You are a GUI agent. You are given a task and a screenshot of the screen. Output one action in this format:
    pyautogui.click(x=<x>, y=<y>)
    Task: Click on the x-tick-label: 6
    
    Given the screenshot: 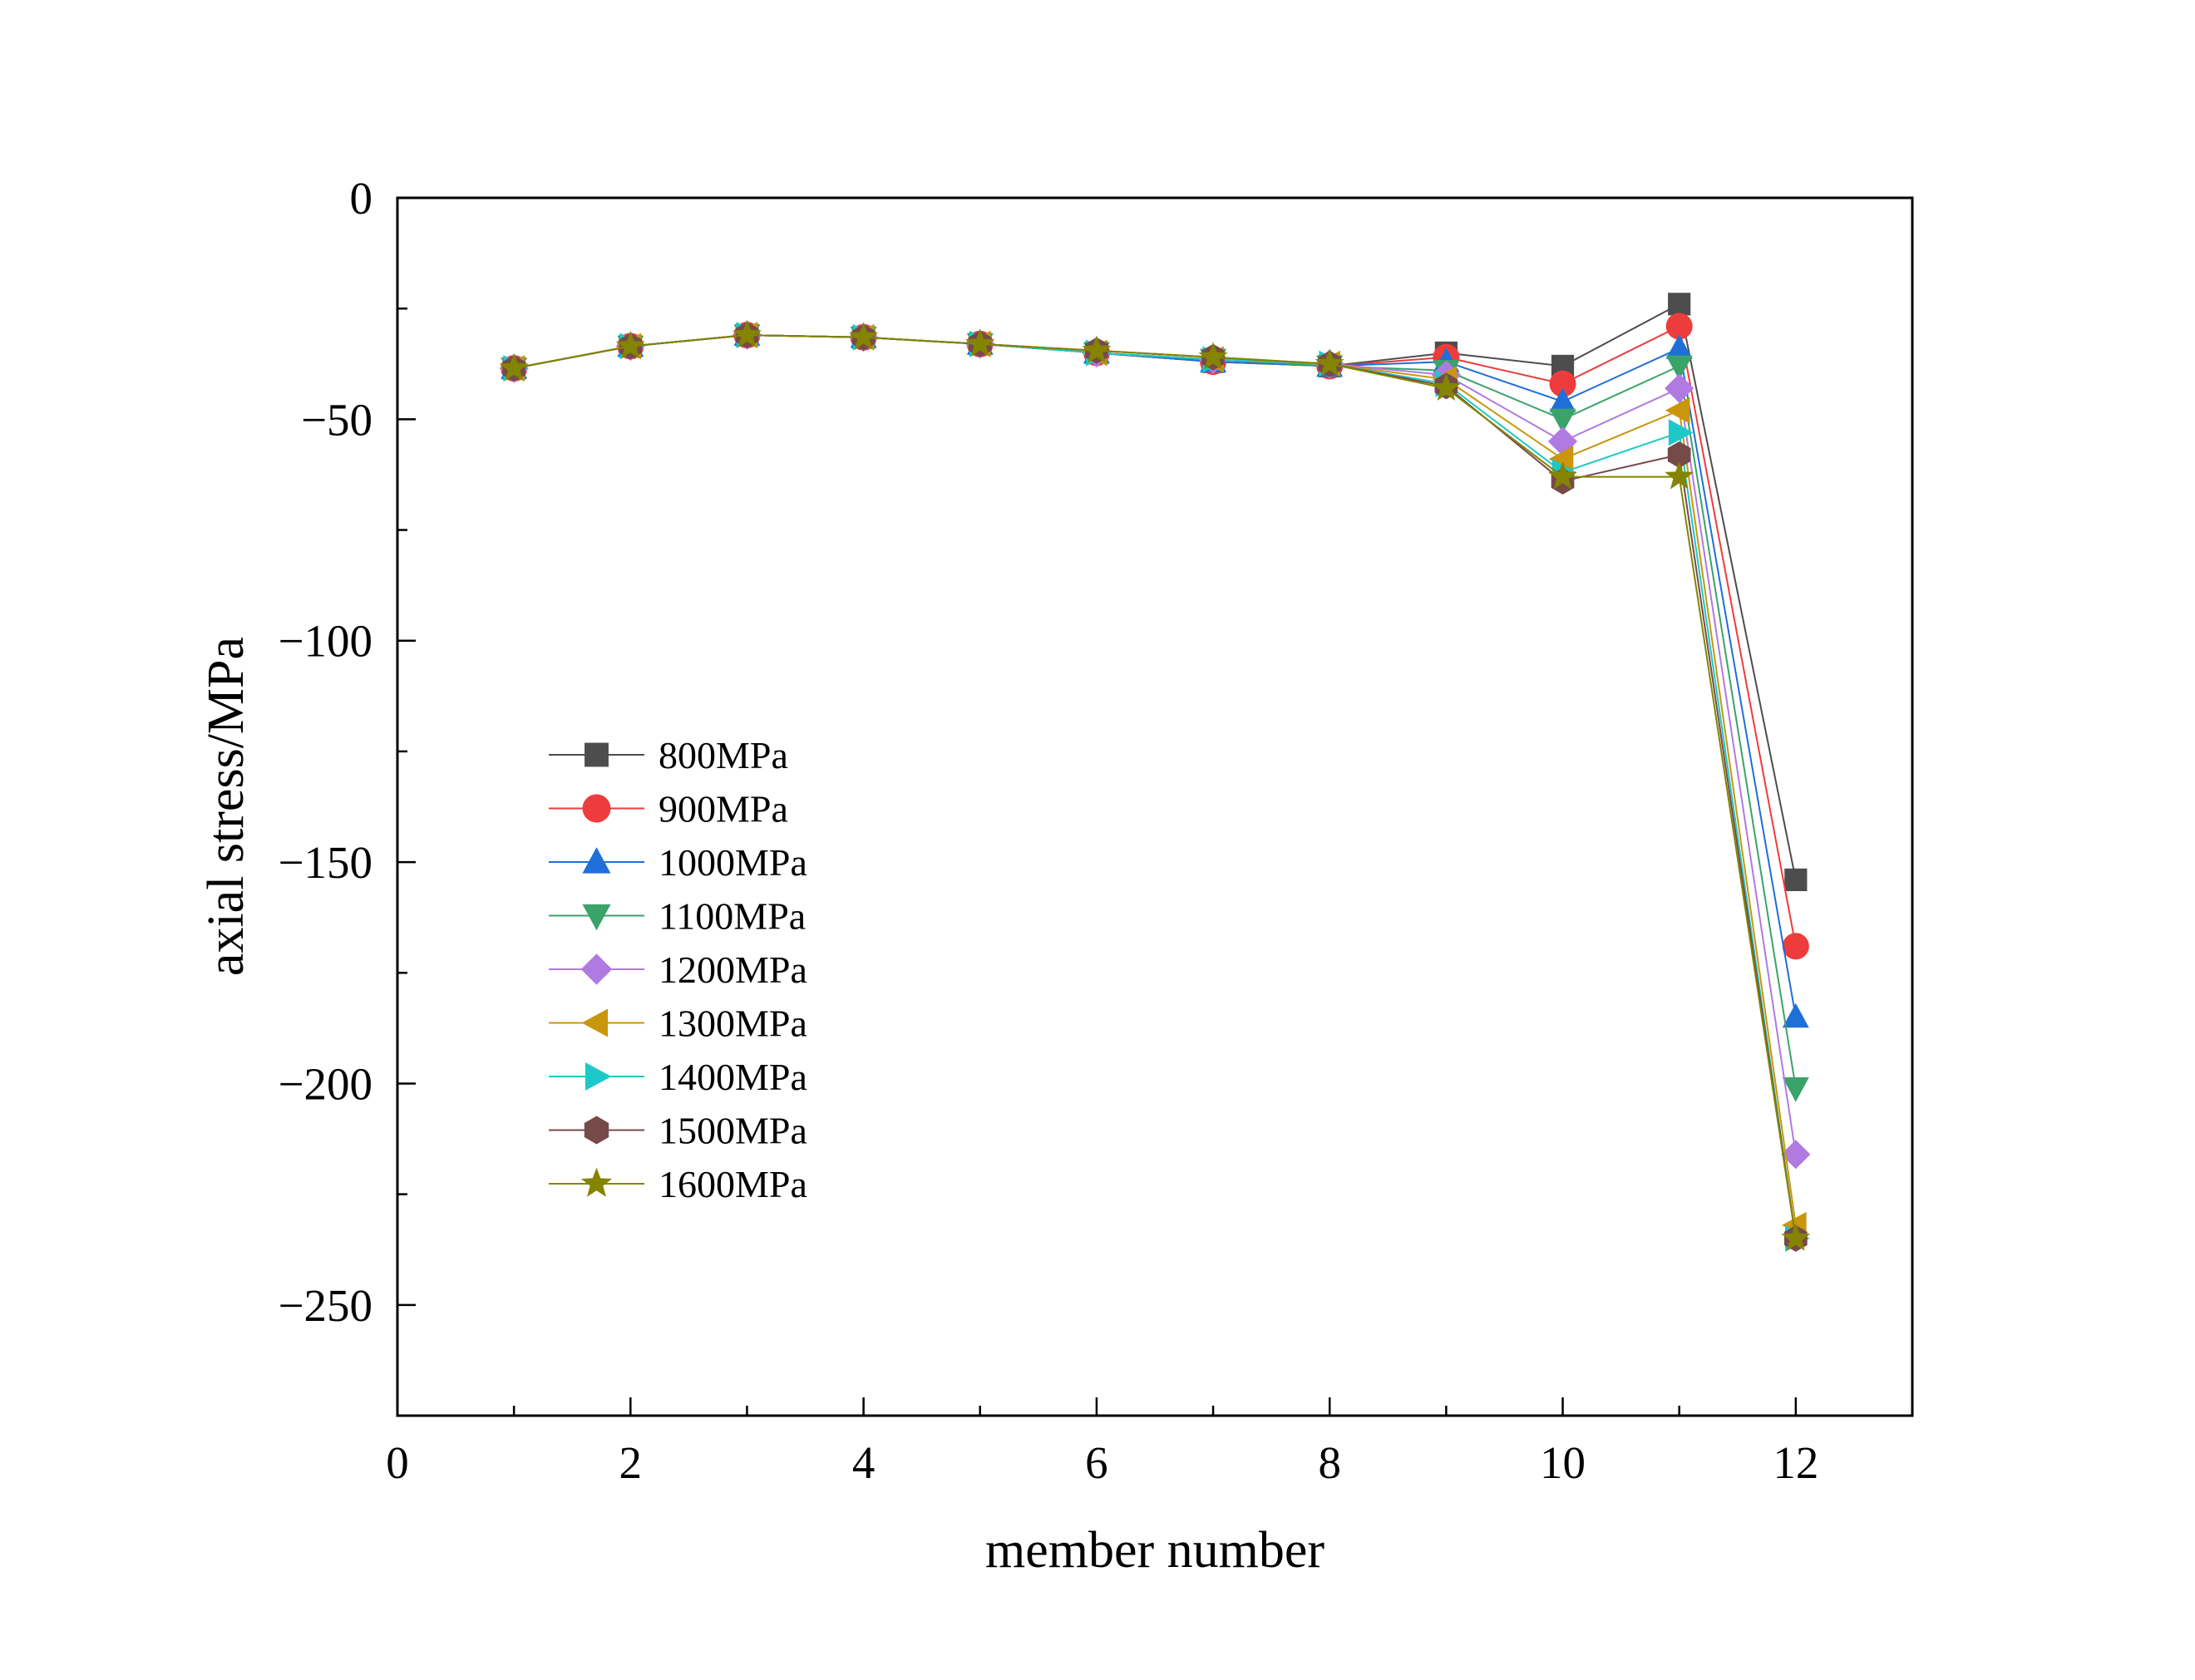 What is the action you would take?
    pyautogui.click(x=1096, y=1462)
    